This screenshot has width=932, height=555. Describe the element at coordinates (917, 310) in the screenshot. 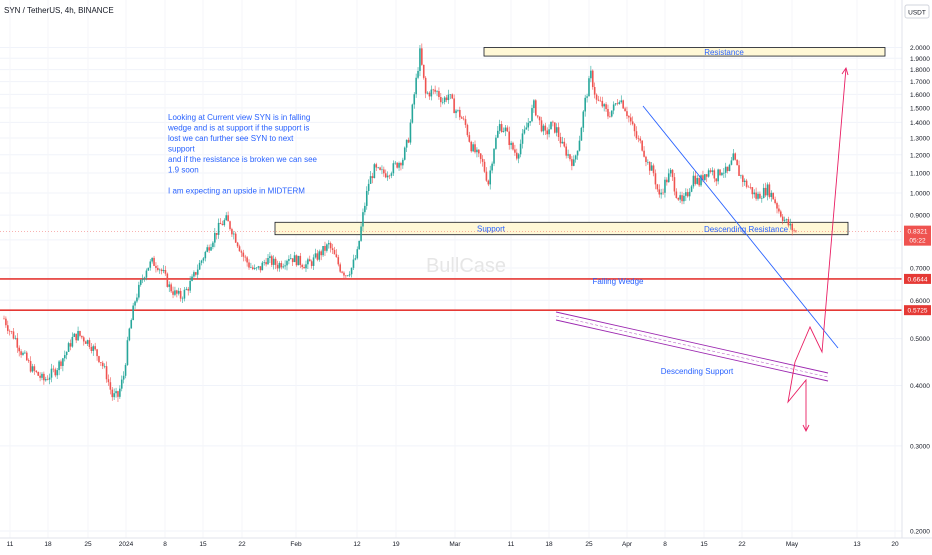

I see `price-badge` at that location.